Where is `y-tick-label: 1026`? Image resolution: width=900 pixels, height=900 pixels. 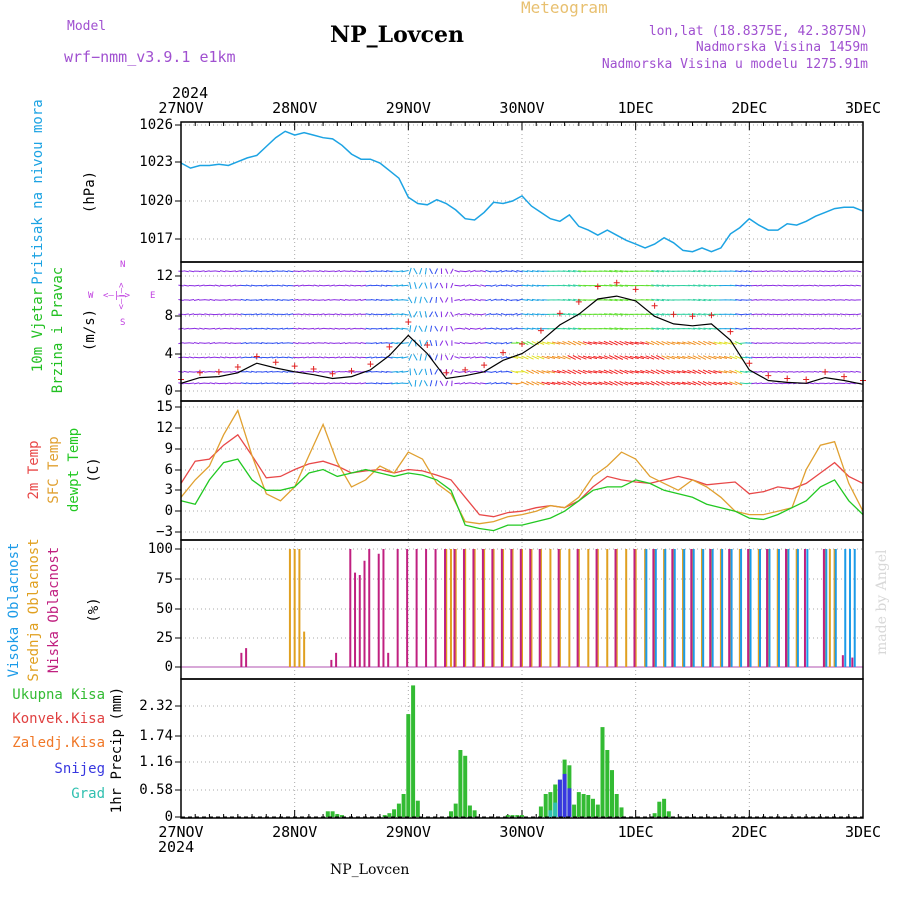
y-tick-label: 1026 is located at coordinates (156, 125).